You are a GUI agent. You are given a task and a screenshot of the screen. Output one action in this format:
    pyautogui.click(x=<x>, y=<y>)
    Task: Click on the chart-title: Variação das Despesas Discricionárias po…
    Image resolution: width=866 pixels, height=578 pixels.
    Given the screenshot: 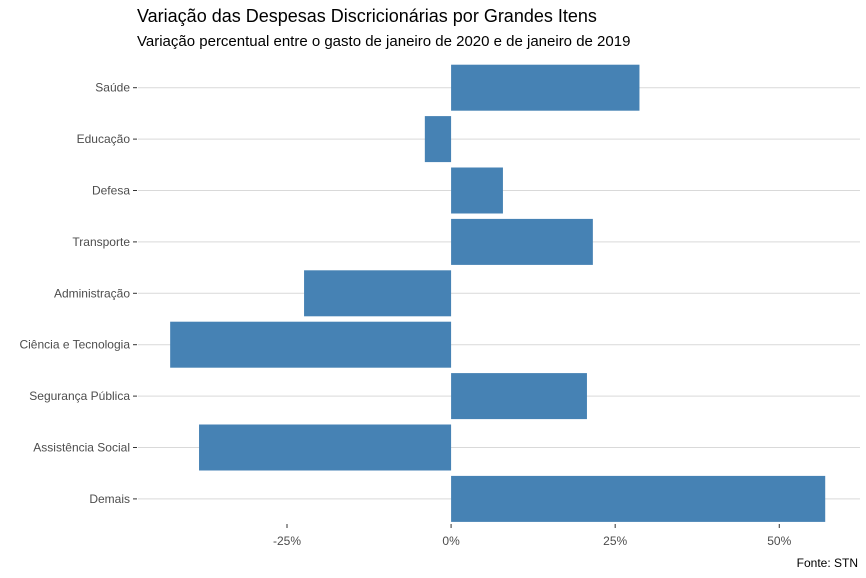 What is the action you would take?
    pyautogui.click(x=367, y=16)
    